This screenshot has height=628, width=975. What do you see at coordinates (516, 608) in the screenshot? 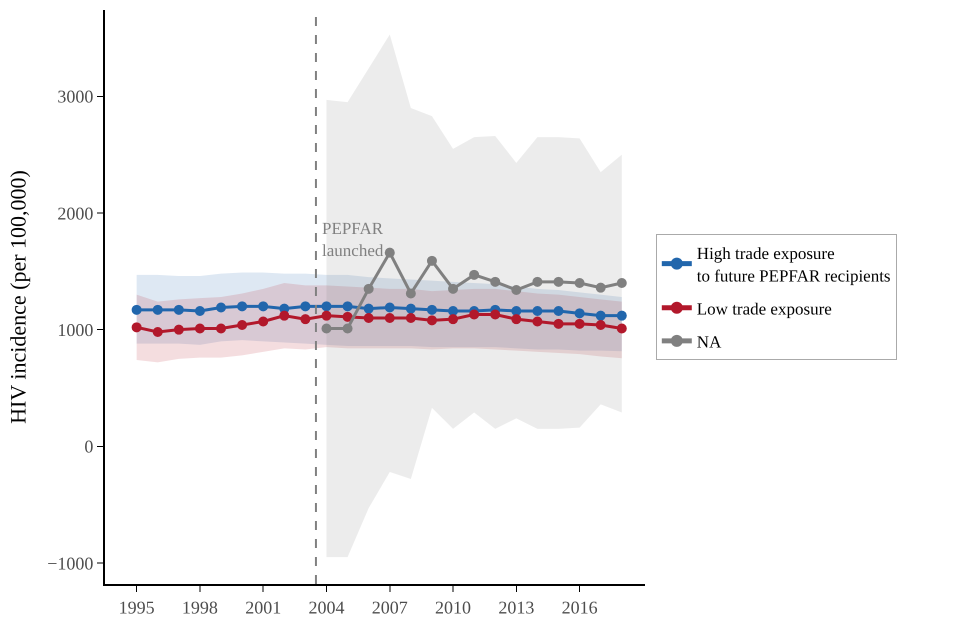
I see `x-tick-label: 2013` at bounding box center [516, 608].